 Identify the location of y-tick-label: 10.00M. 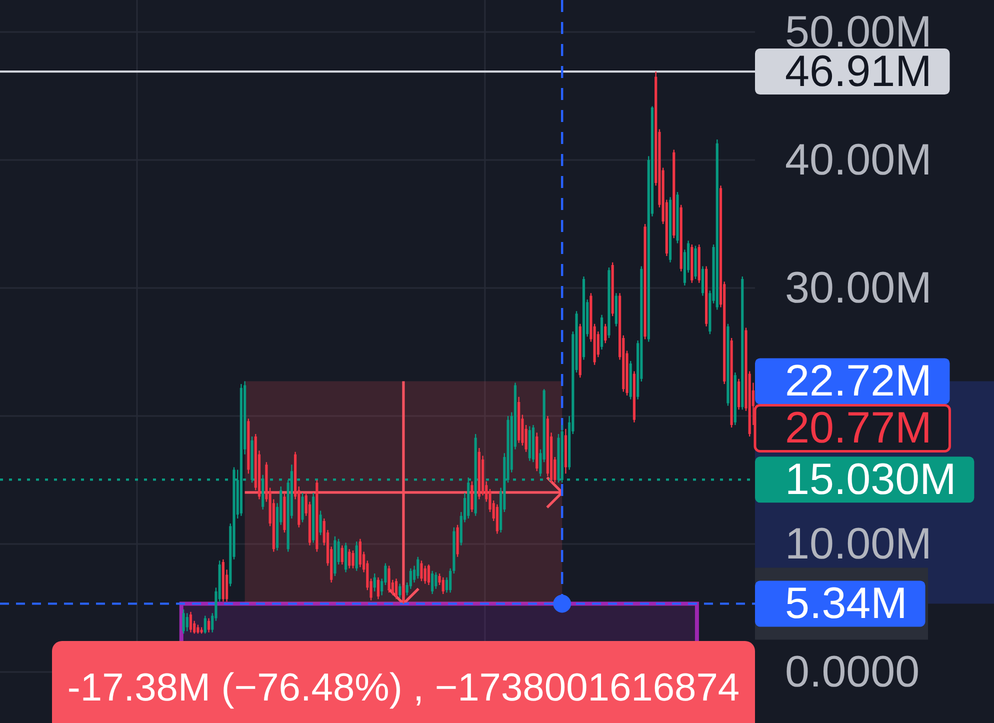
(858, 544).